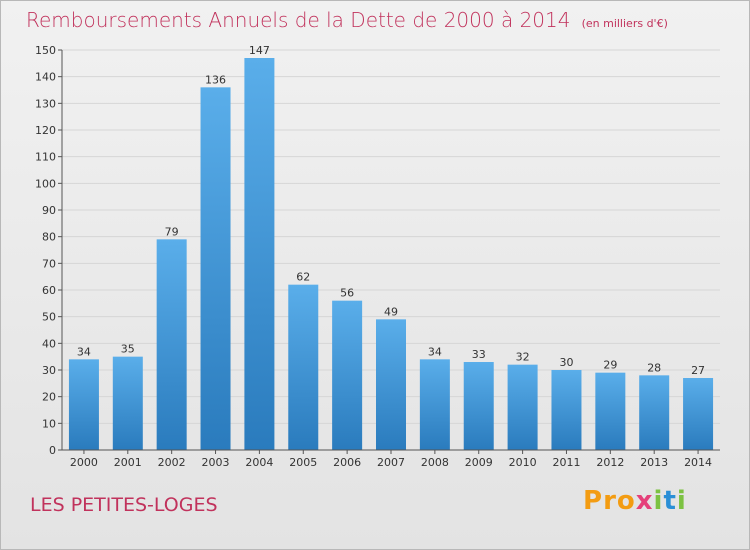  I want to click on x-tick-label: 2006, so click(347, 462).